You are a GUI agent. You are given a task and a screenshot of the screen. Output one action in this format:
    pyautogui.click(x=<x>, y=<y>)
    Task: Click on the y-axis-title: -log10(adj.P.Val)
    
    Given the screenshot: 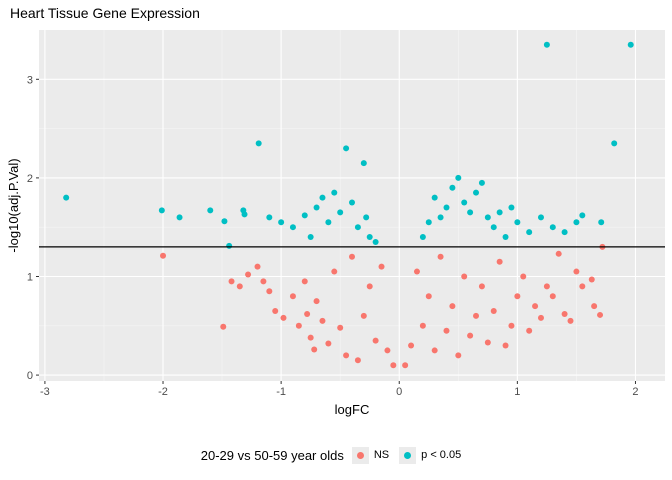 What is the action you would take?
    pyautogui.click(x=13, y=205)
    